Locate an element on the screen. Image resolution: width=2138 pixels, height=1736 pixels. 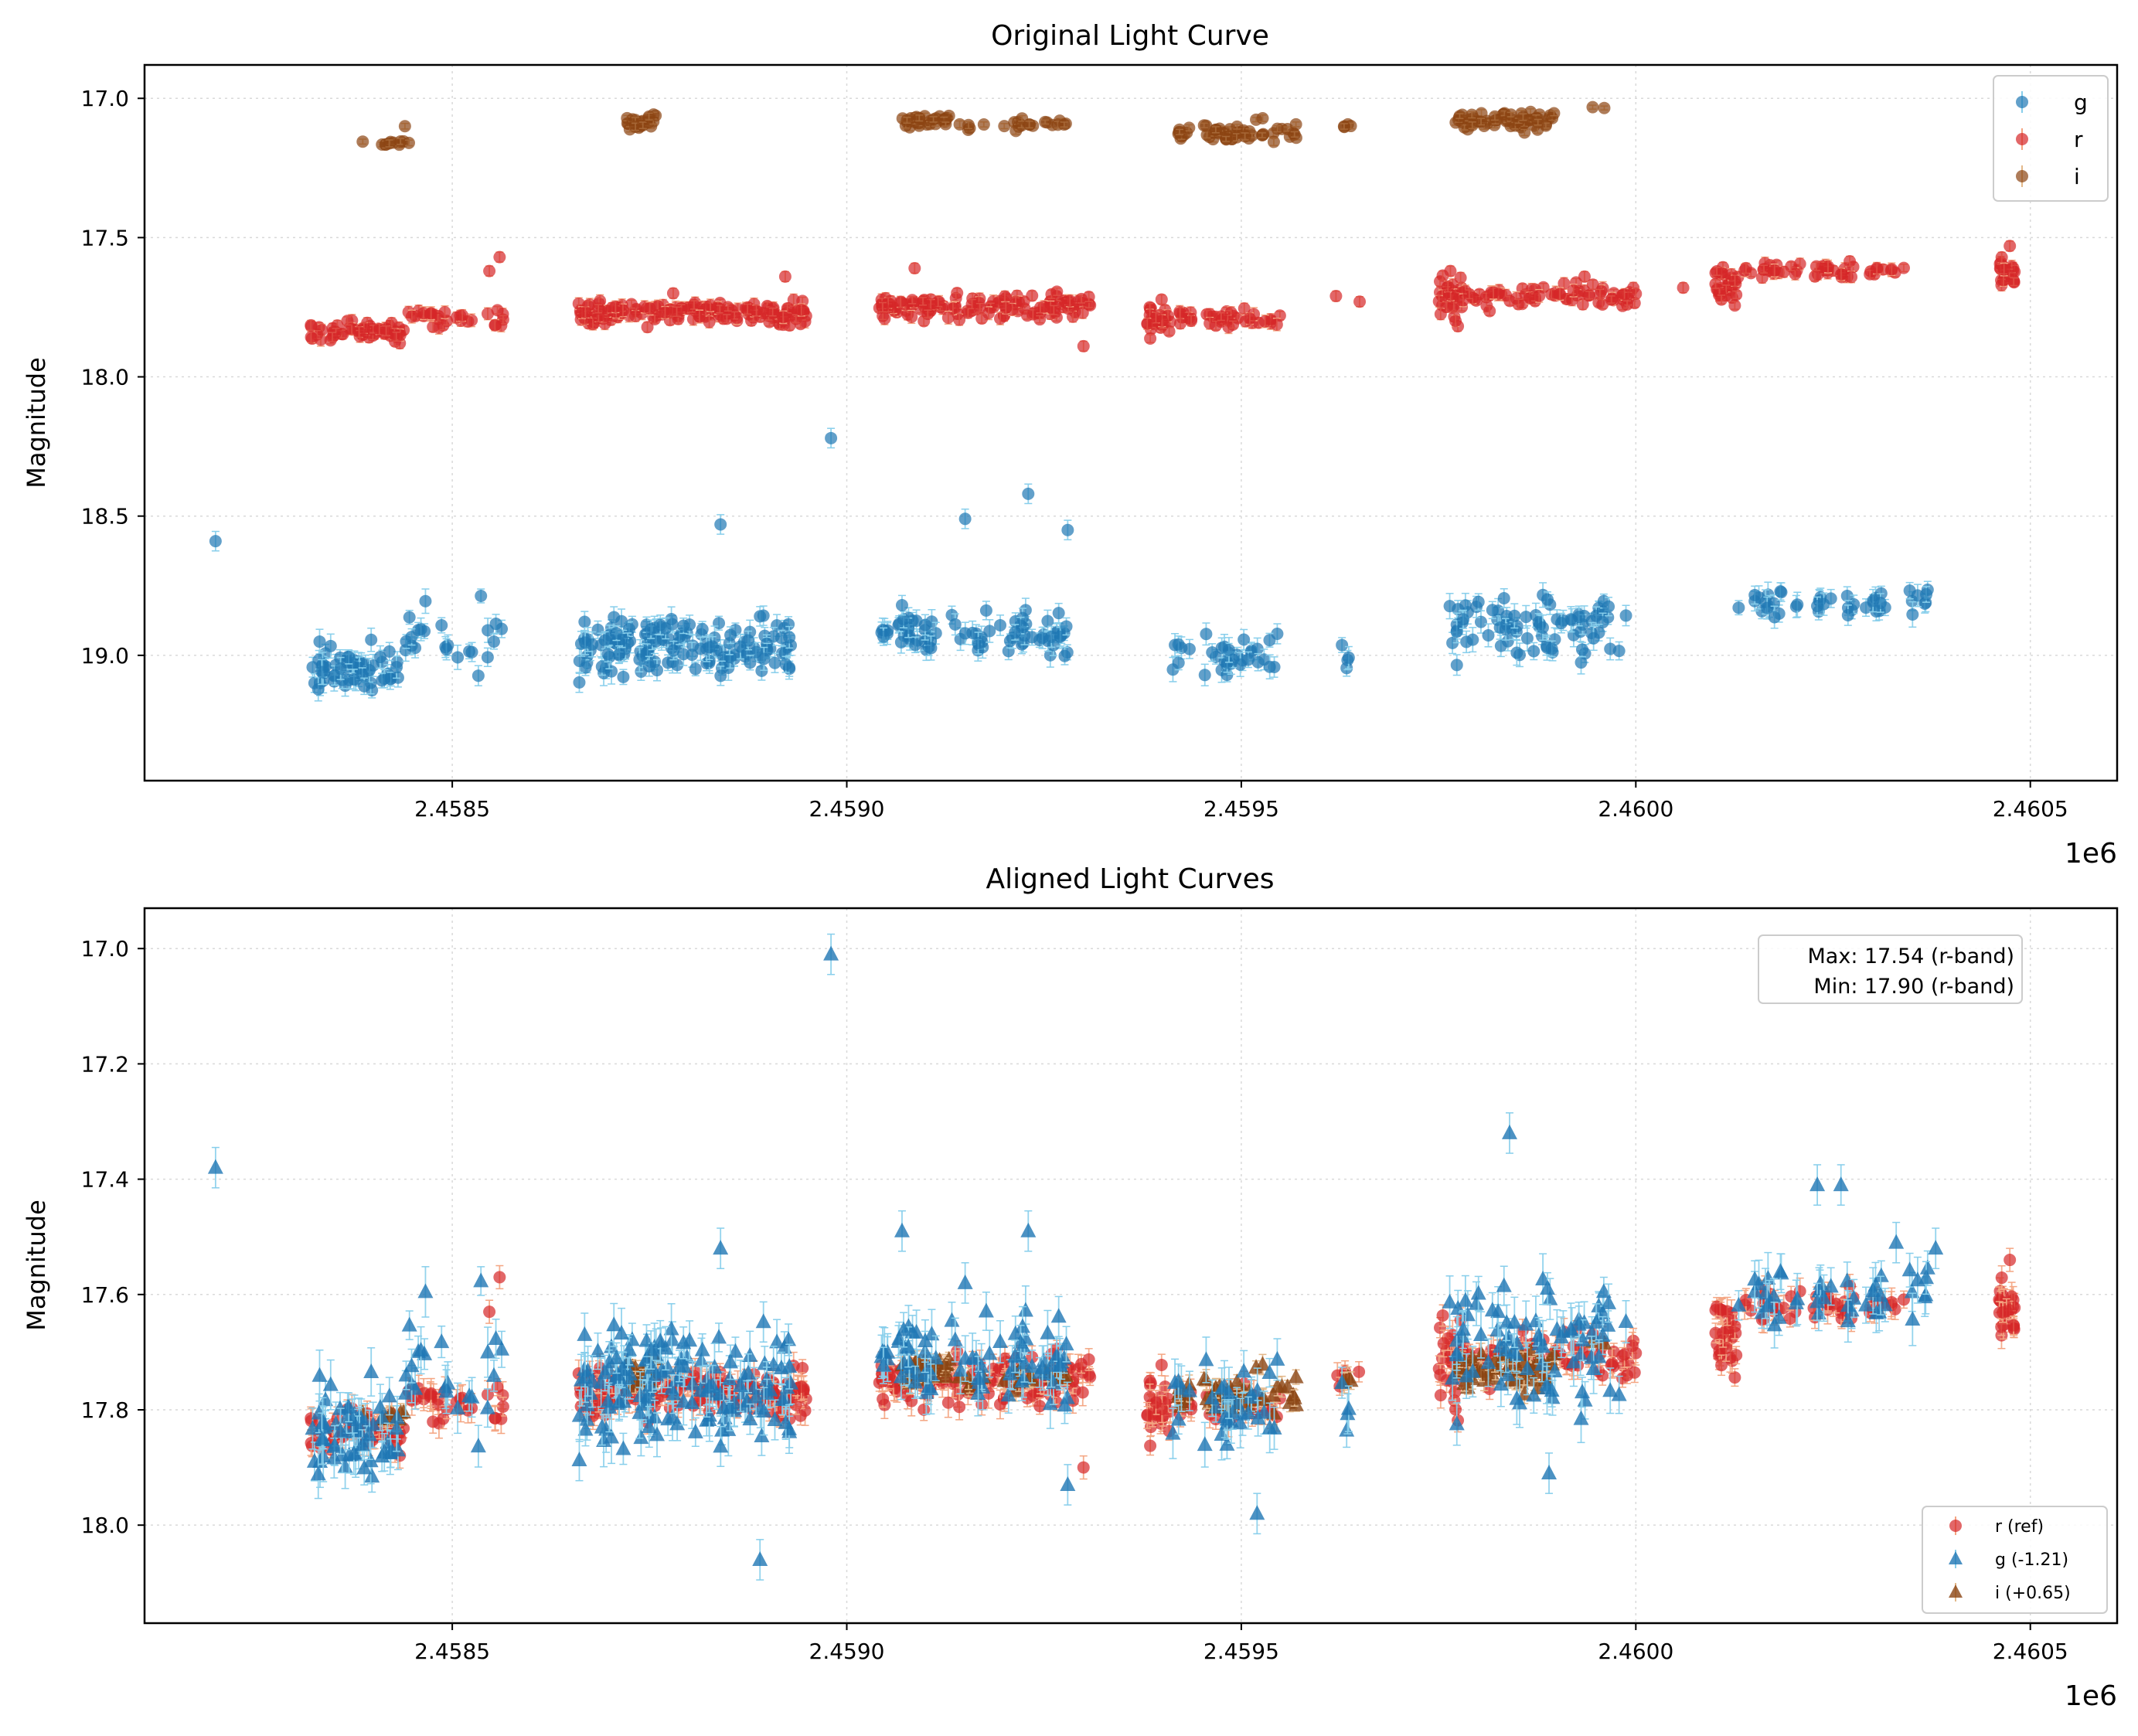
x-tick-label: 2.4585 is located at coordinates (452, 809).